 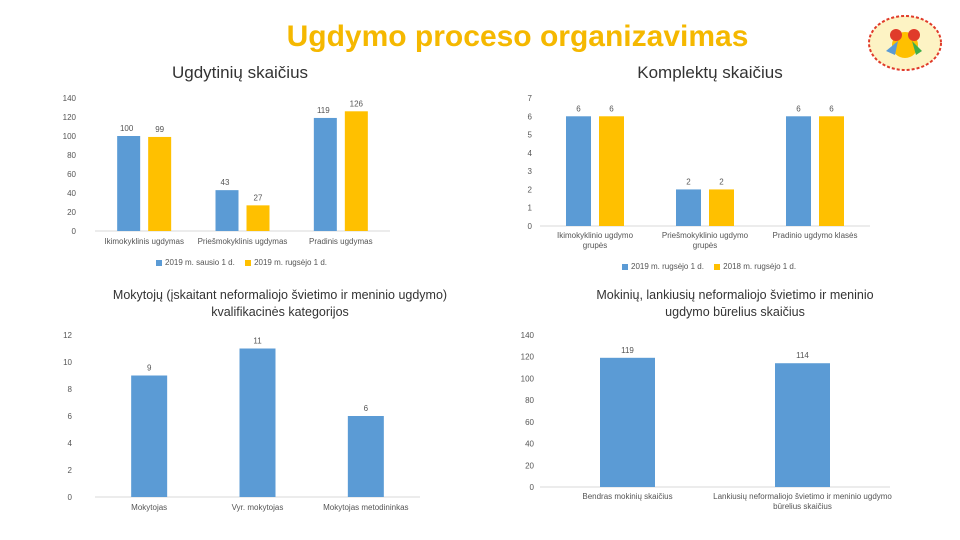 What do you see at coordinates (530, 208) in the screenshot?
I see `y-tick-label: 1` at bounding box center [530, 208].